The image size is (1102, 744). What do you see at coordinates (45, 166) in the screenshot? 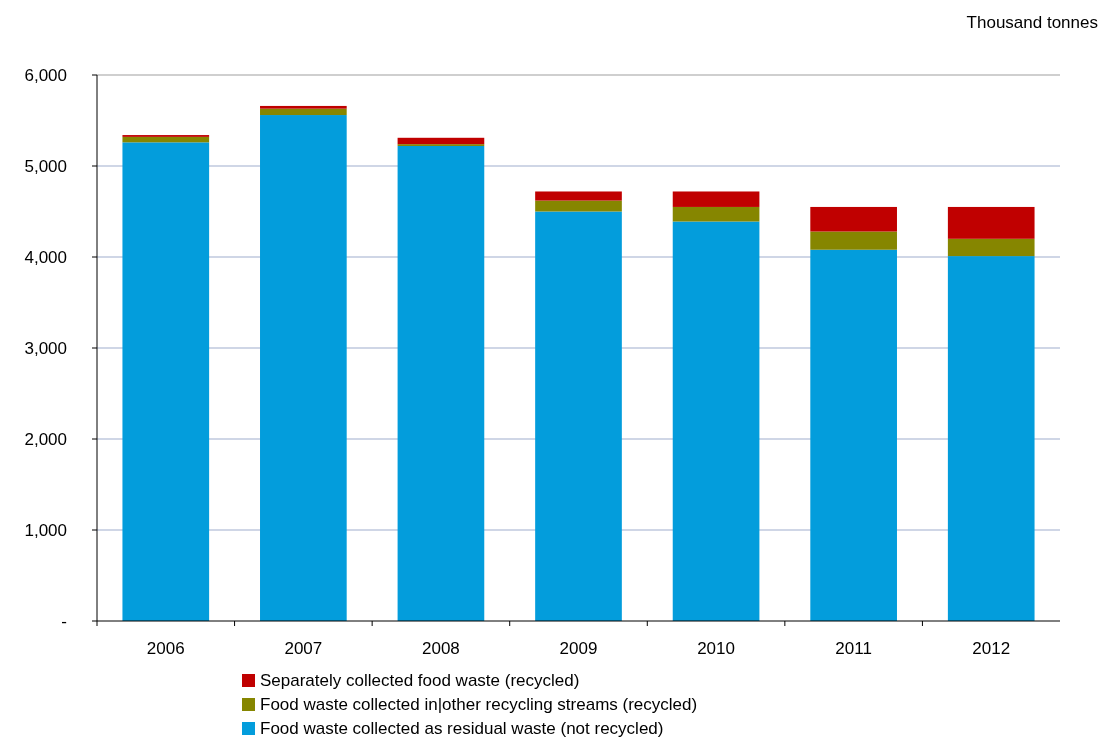
I see `y-tick-label: 5,000` at bounding box center [45, 166].